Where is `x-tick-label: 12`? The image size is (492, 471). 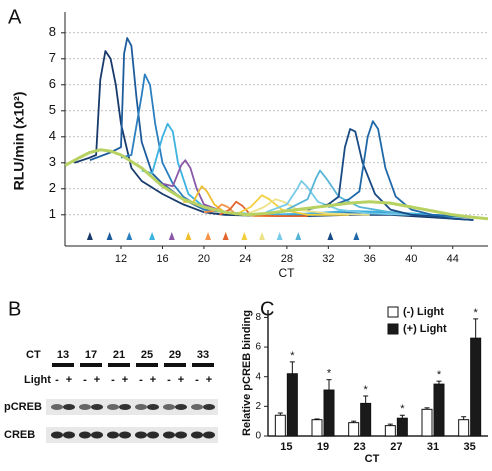 x-tick-label: 12 is located at coordinates (121, 259).